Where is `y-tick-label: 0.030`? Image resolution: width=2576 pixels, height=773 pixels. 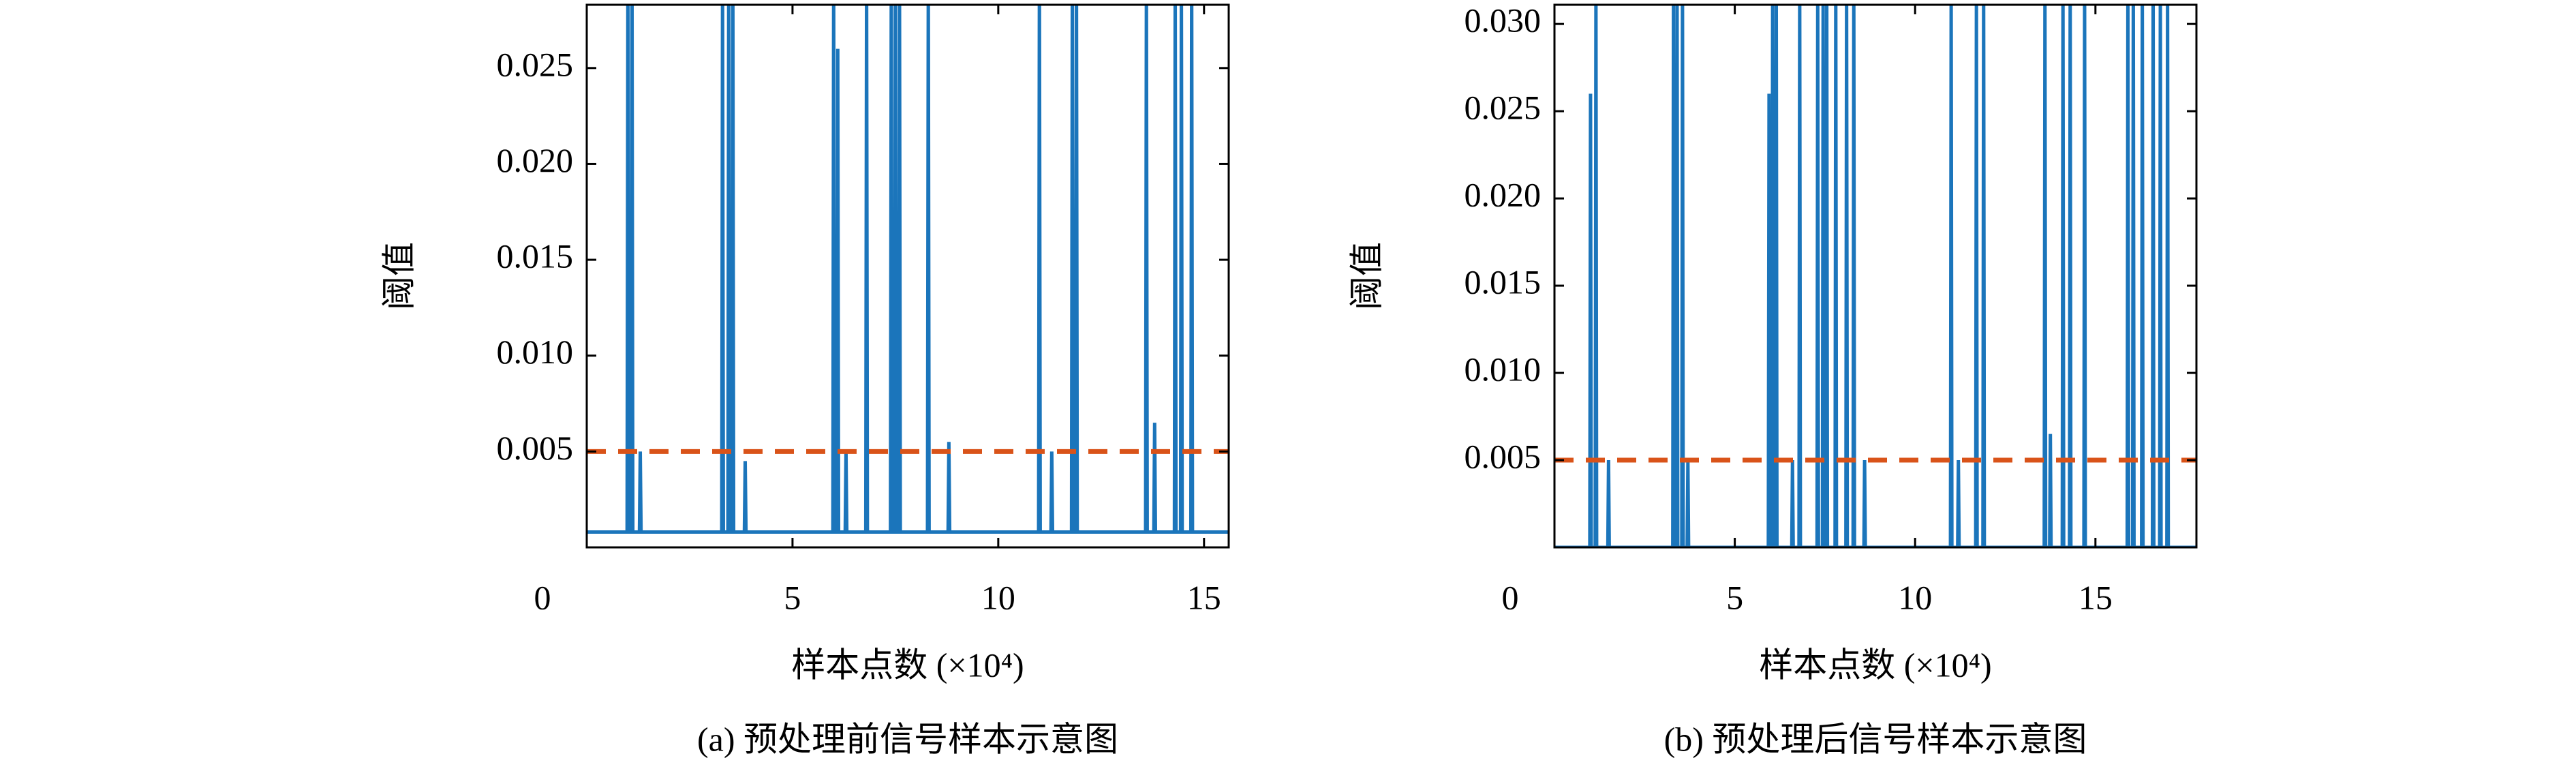 y-tick-label: 0.030 is located at coordinates (1503, 20).